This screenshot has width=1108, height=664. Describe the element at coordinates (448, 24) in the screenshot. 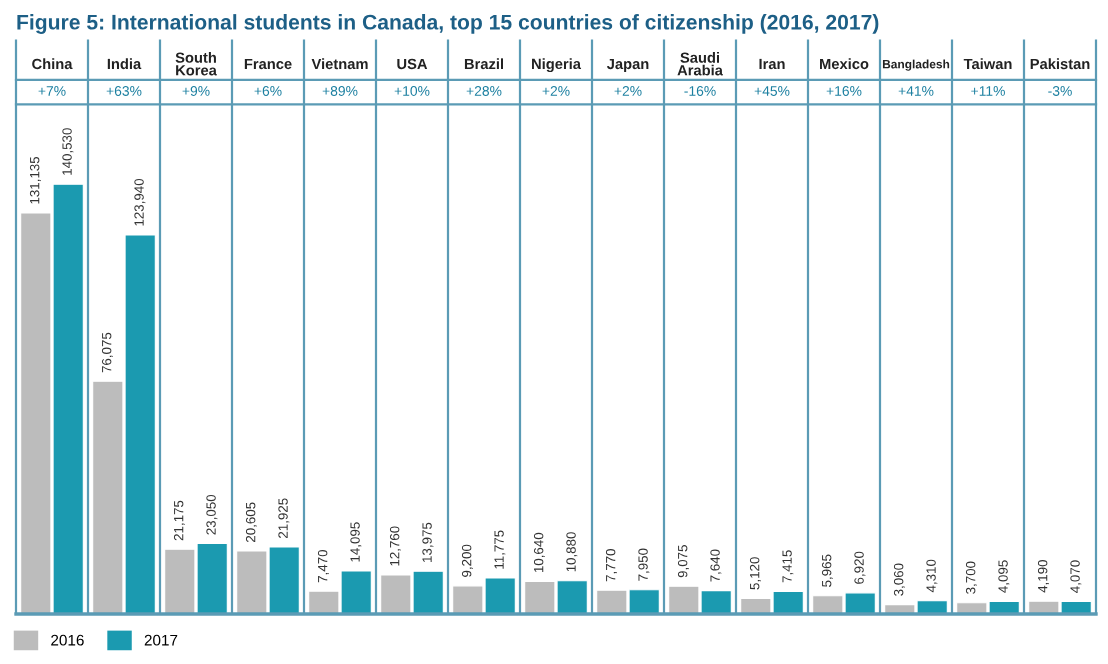

I see `chart-title: Figure 5: International students in Canada, top 15 countries of citizenship (2016, 2017)` at that location.